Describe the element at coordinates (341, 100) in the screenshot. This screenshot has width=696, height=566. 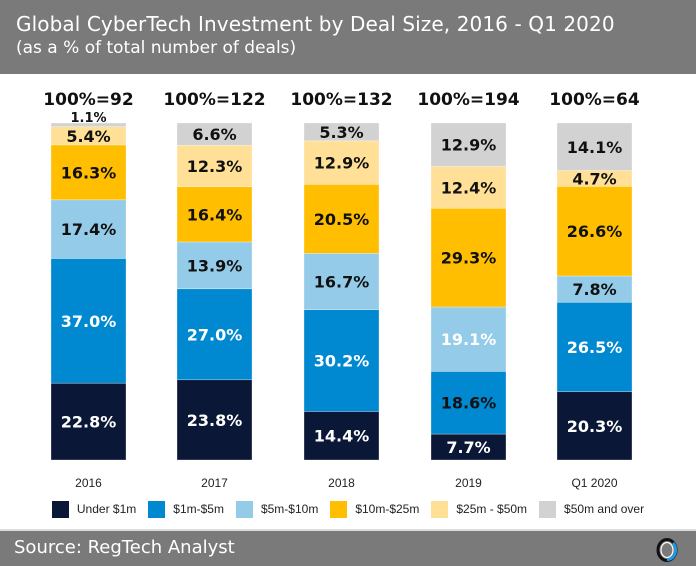
I see `bar-total-label: 100%=132` at that location.